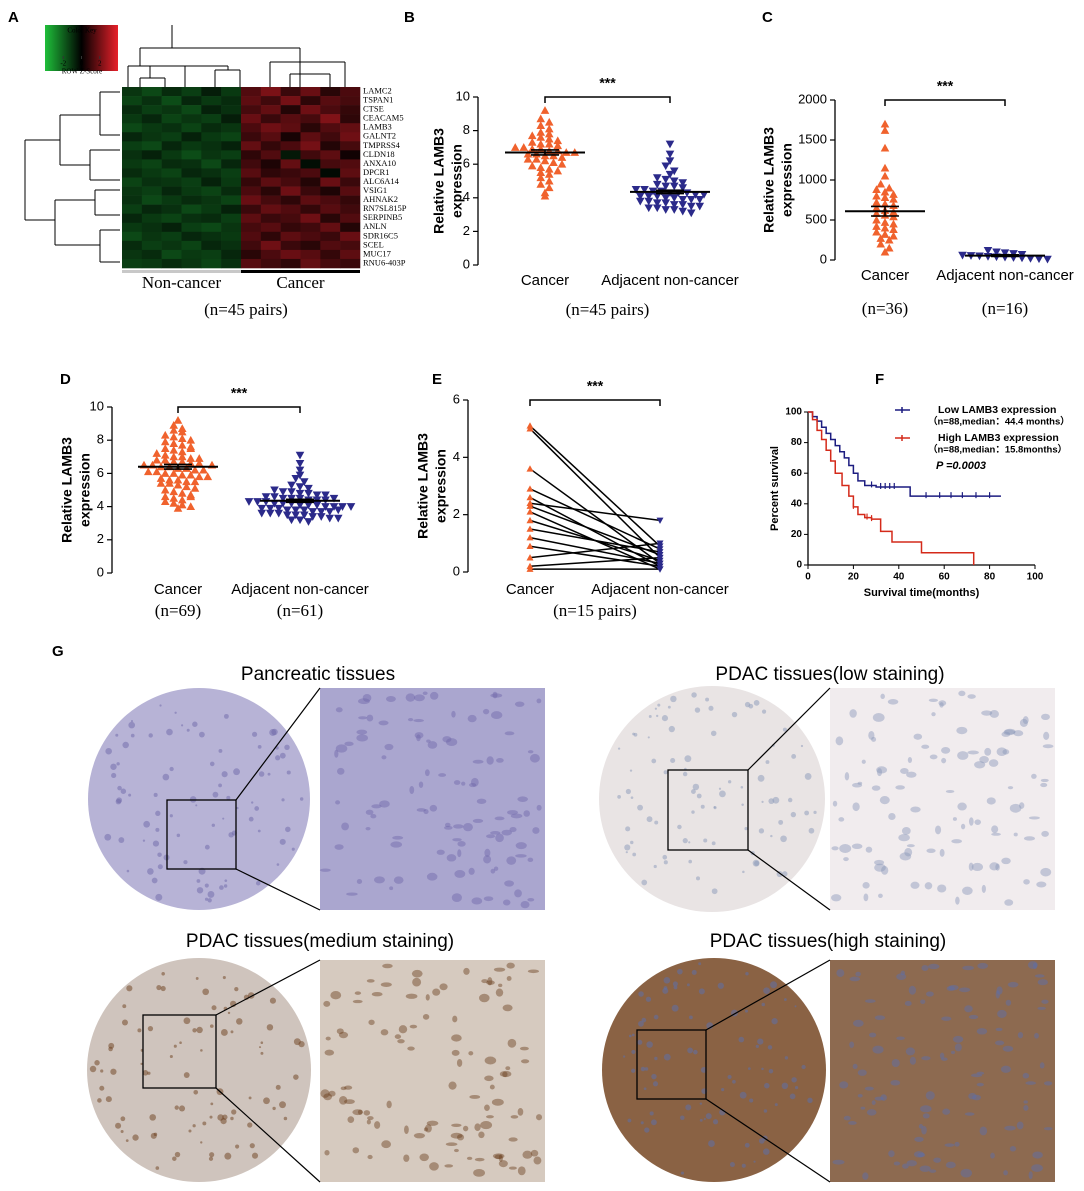 Image resolution: width=1084 pixels, height=1191 pixels. What do you see at coordinates (797, 503) in the screenshot?
I see `y-tick-label: 40` at bounding box center [797, 503].